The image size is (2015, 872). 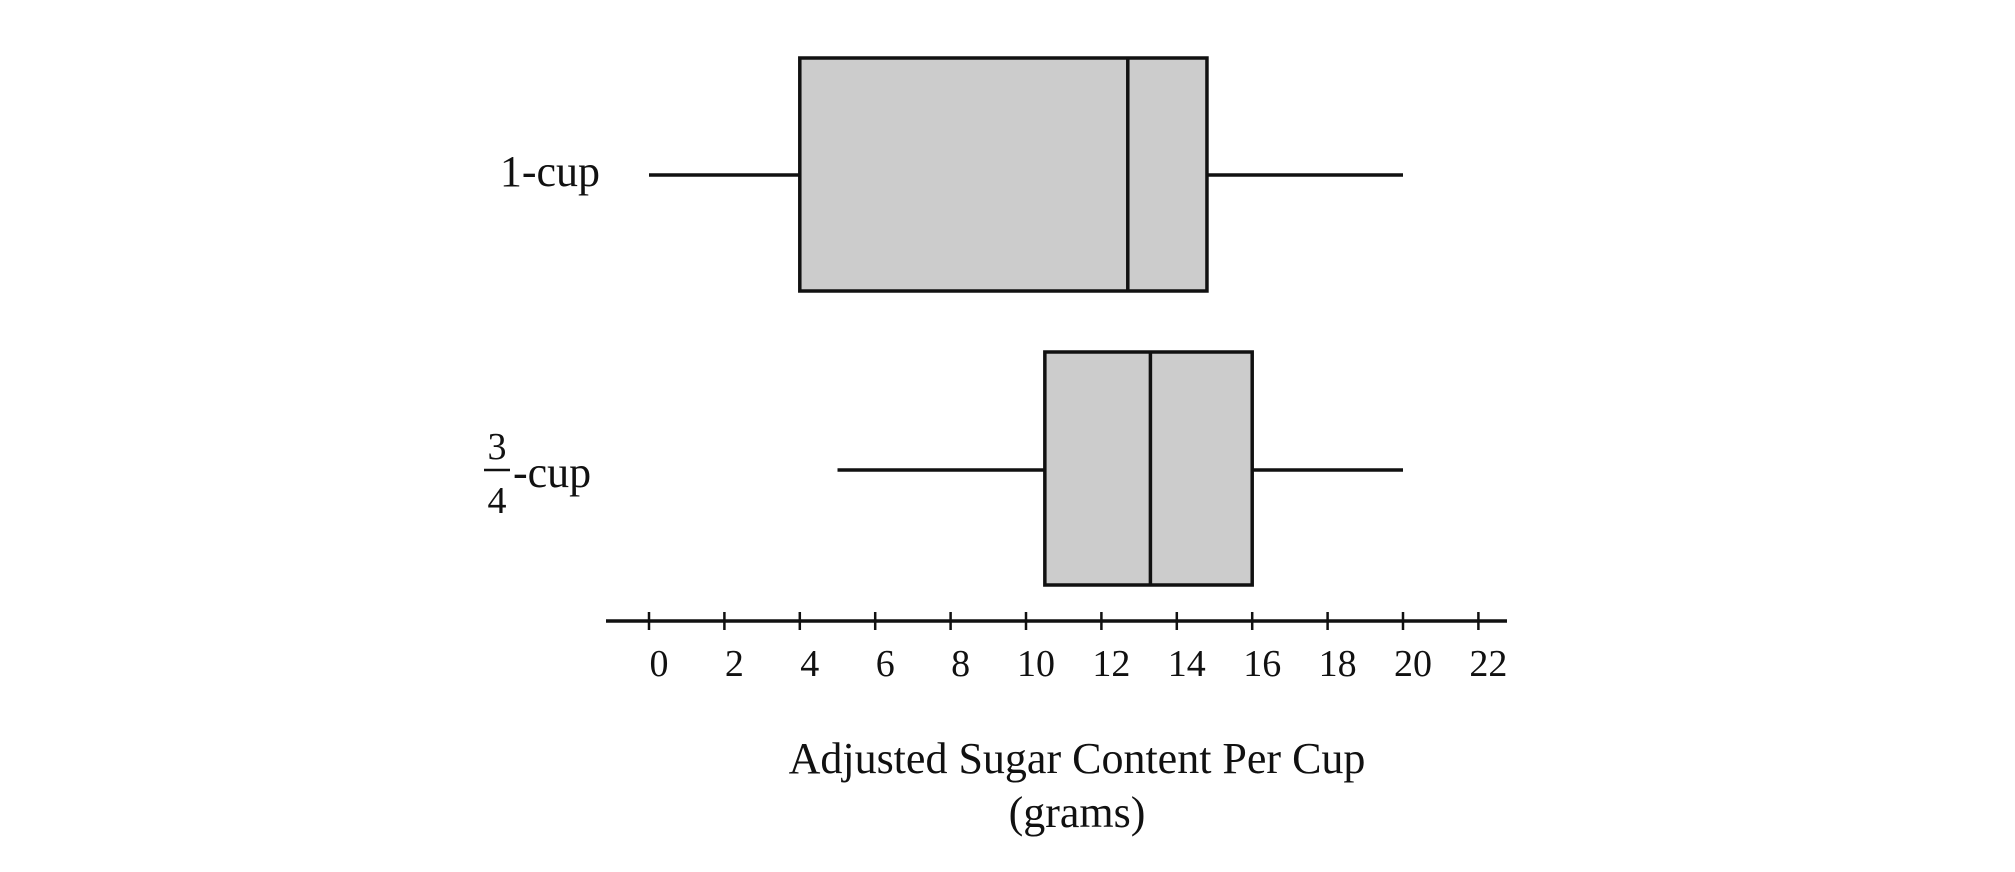 I want to click on fraction-numerator: 3, so click(x=497, y=447).